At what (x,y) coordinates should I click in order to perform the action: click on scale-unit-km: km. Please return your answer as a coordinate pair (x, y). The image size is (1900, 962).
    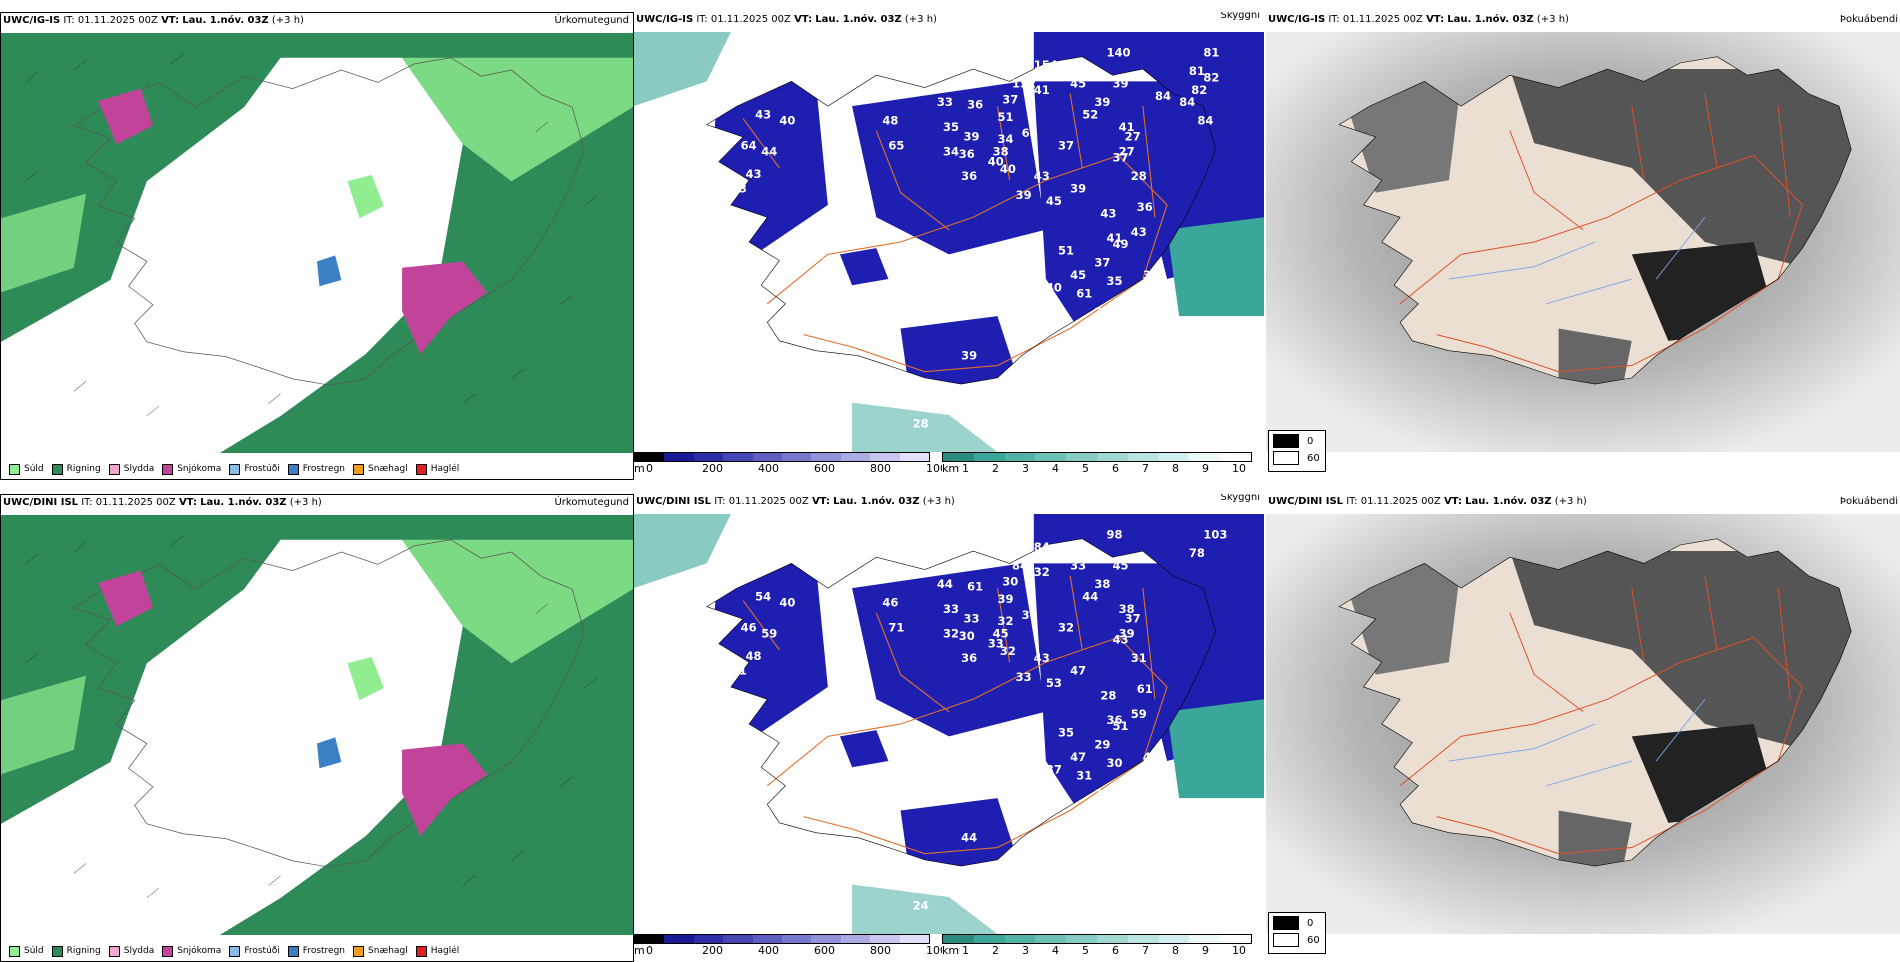
    Looking at the image, I should click on (951, 950).